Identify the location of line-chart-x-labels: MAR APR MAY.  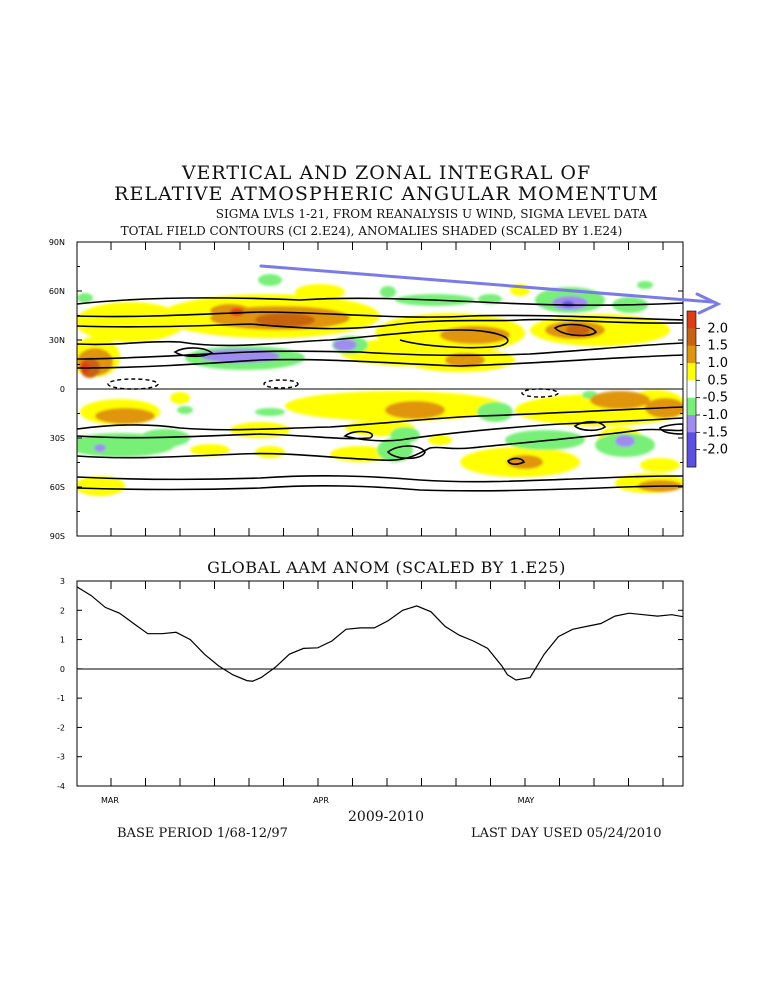
(317, 800).